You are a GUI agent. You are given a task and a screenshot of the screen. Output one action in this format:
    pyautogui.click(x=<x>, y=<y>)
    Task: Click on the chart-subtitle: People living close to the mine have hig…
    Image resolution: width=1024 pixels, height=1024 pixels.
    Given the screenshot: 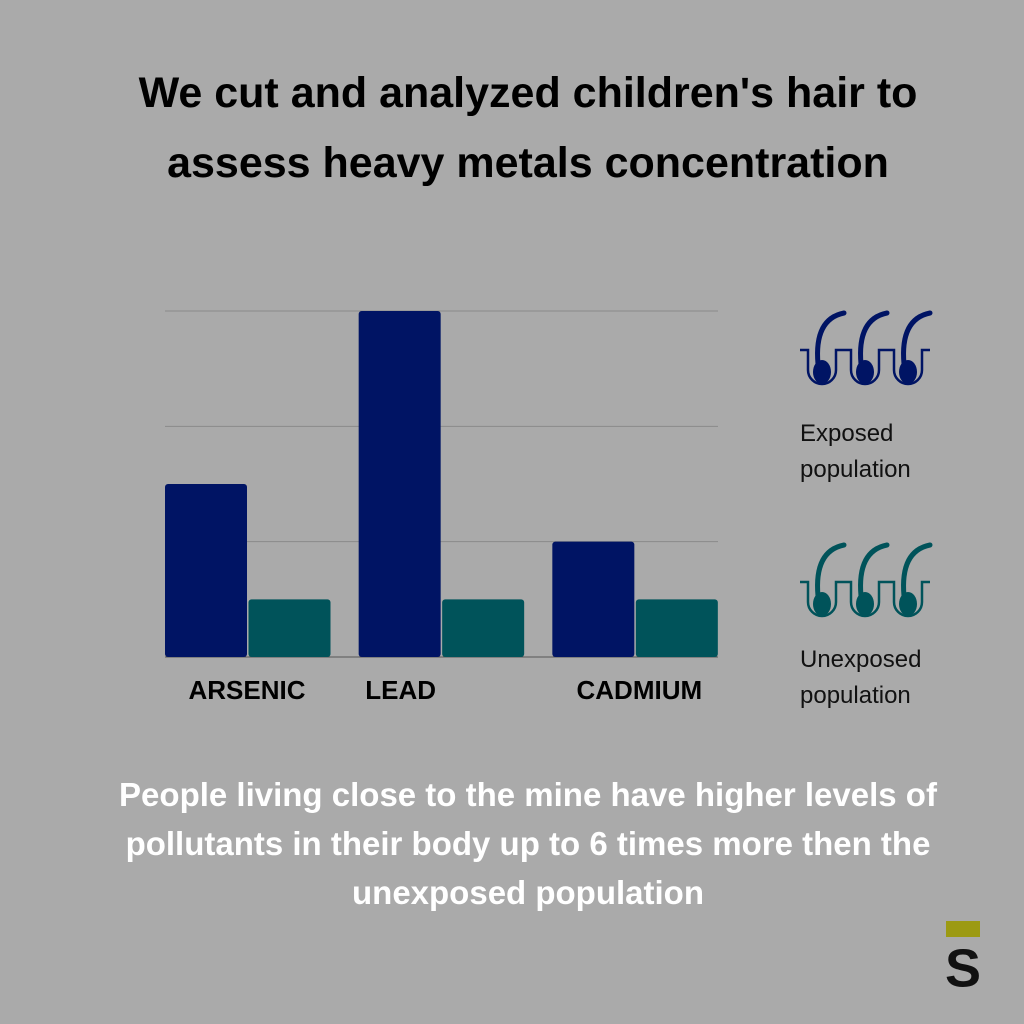 What is the action you would take?
    pyautogui.click(x=528, y=843)
    